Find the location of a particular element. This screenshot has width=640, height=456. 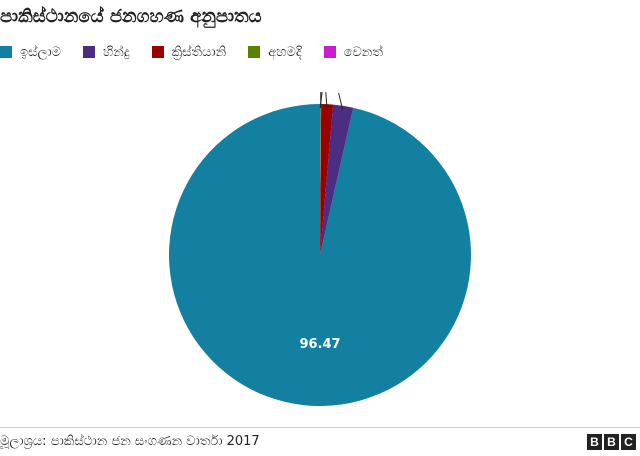

legend-item-hindu: හින්දු is located at coordinates (106, 52).